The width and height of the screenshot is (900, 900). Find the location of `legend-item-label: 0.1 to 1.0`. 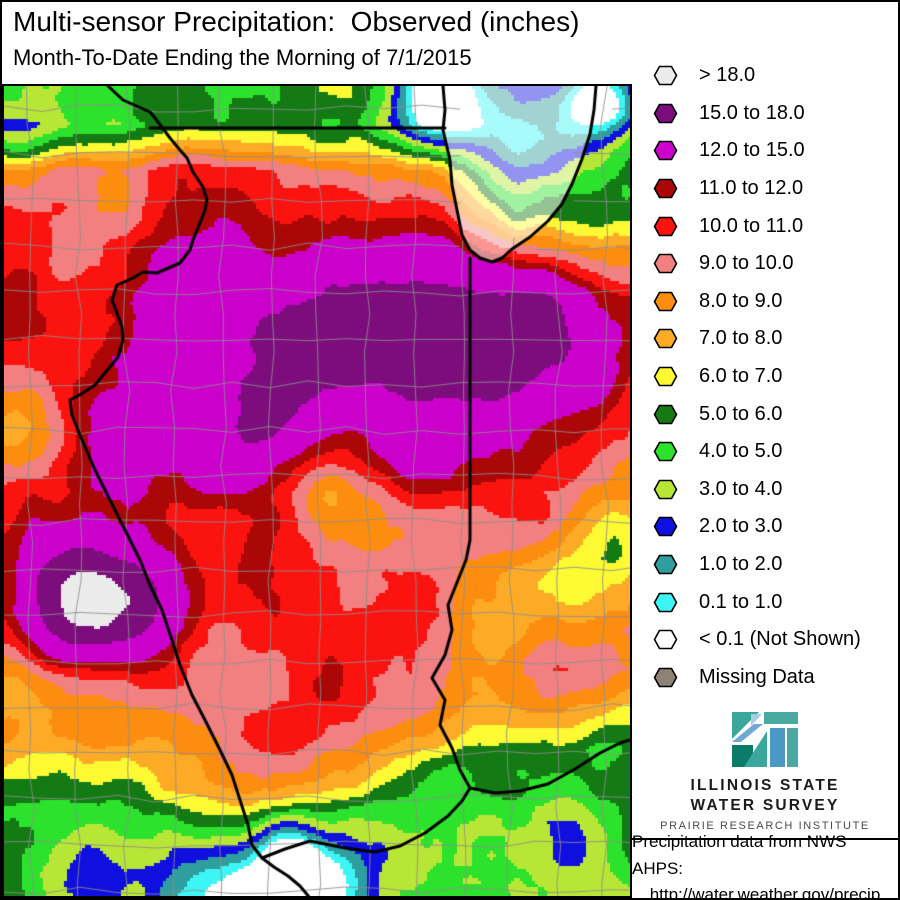

legend-item-label: 0.1 to 1.0 is located at coordinates (741, 601).